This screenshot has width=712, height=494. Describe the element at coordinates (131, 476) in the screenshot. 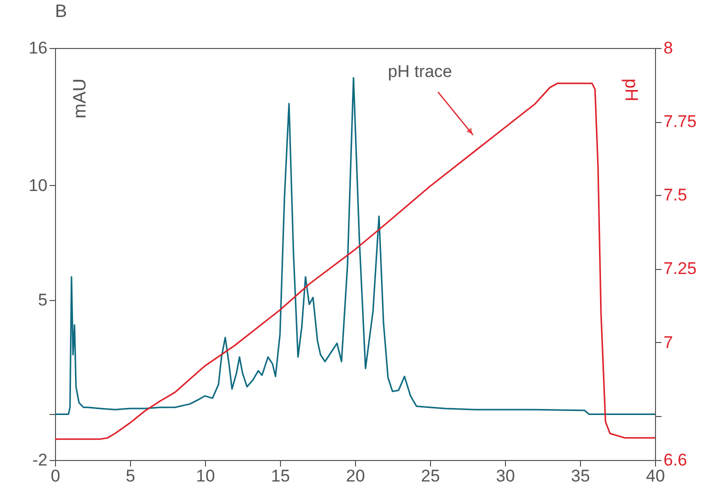

I see `x-tick-label: 5` at that location.